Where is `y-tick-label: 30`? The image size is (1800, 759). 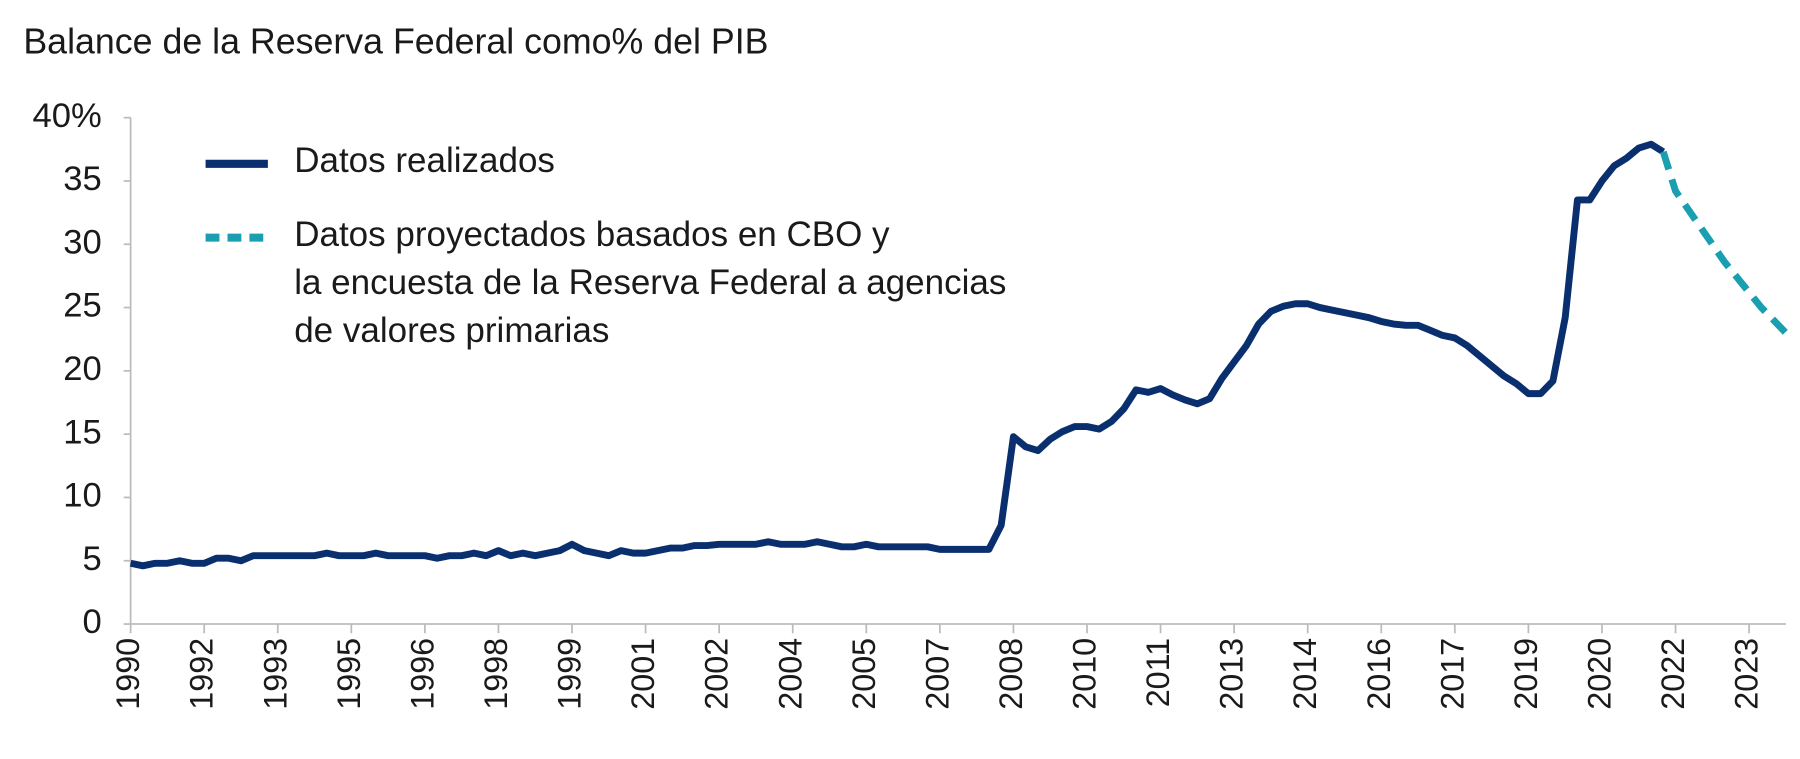 y-tick-label: 30 is located at coordinates (82, 242).